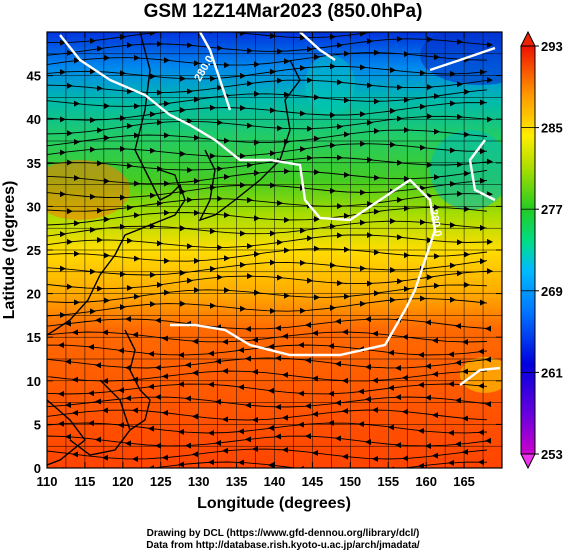  Describe the element at coordinates (283, 11) in the screenshot. I see `map-title: GSM 12Z14Mar2023 (850.0hPa)` at that location.